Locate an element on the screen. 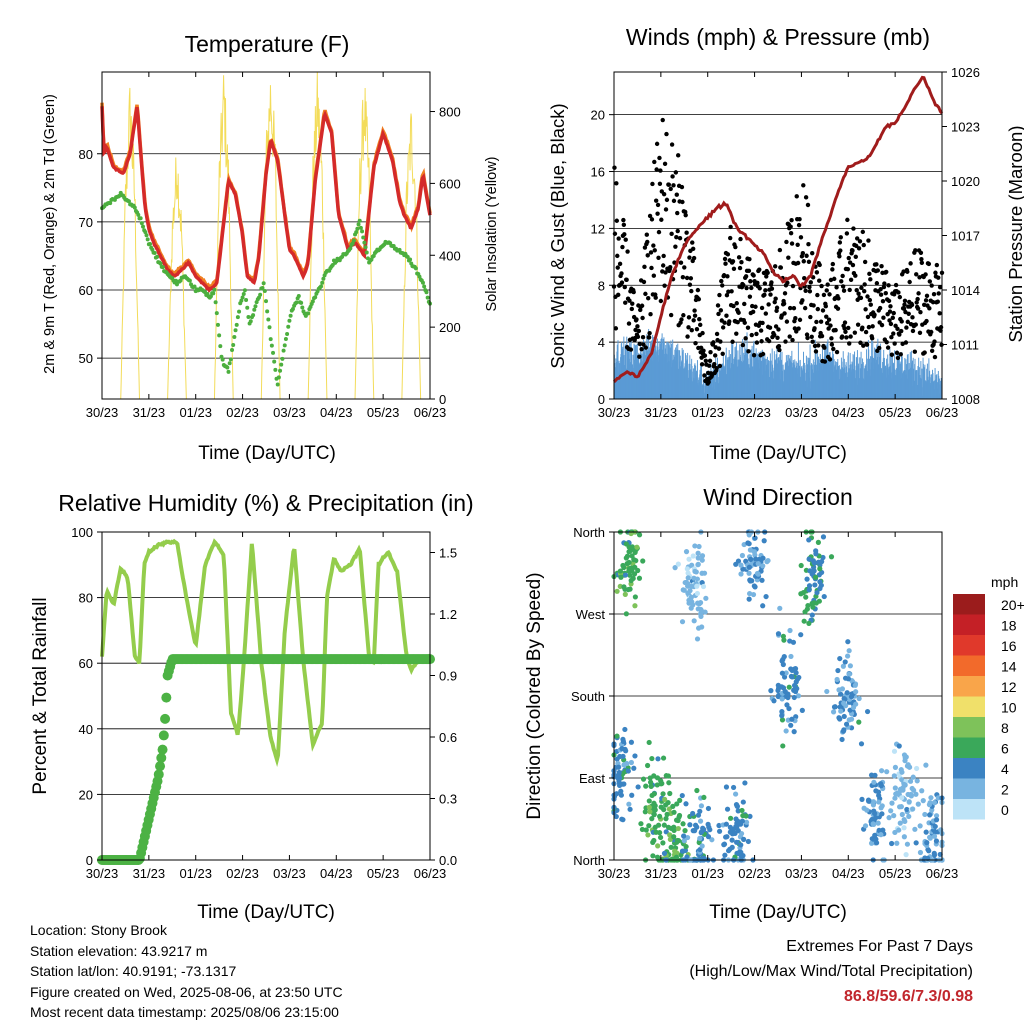 The image size is (1024, 1024). location-text: Location: Stony Brook is located at coordinates (98, 930).